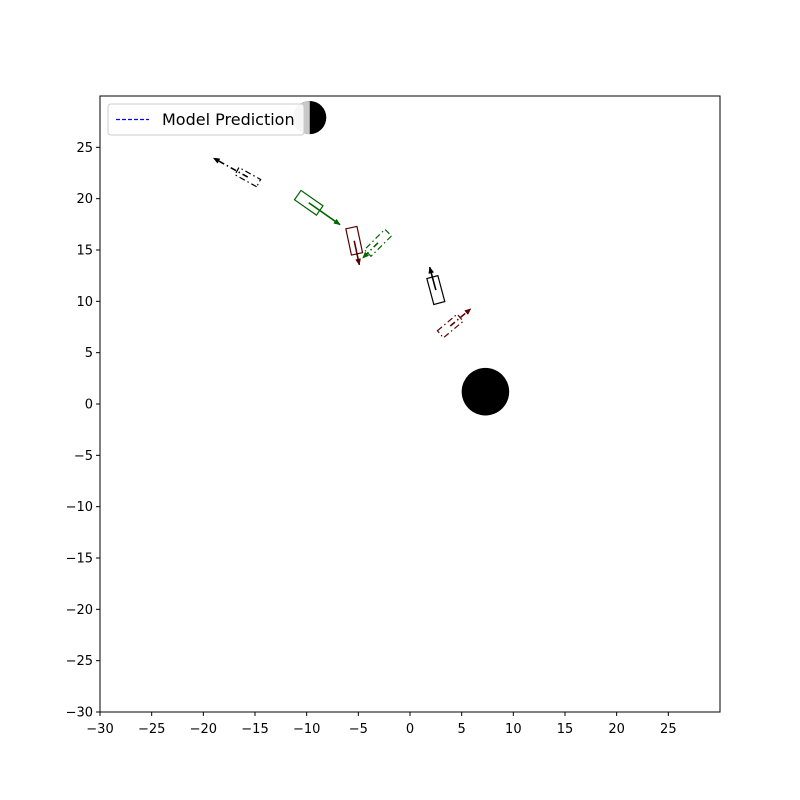  Describe the element at coordinates (361, 286) in the screenshot. I see `data-marks` at that location.